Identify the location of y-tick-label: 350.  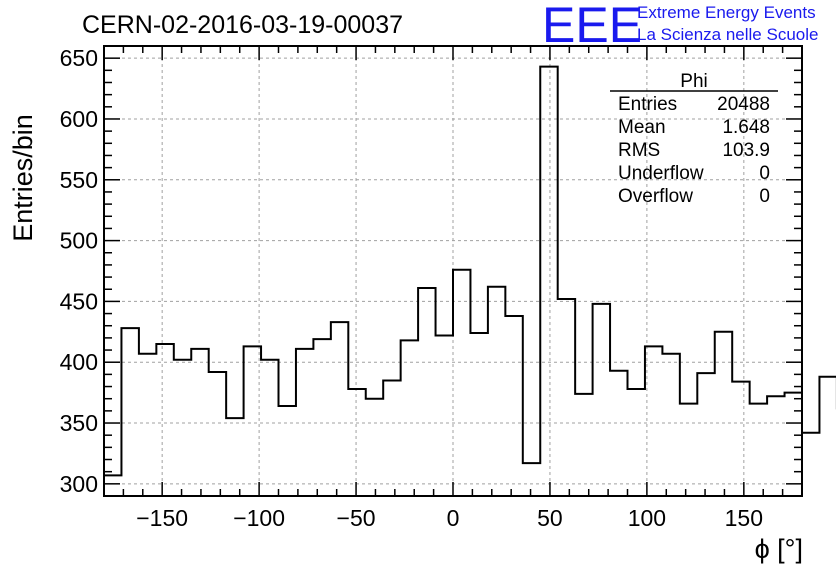
(79, 423).